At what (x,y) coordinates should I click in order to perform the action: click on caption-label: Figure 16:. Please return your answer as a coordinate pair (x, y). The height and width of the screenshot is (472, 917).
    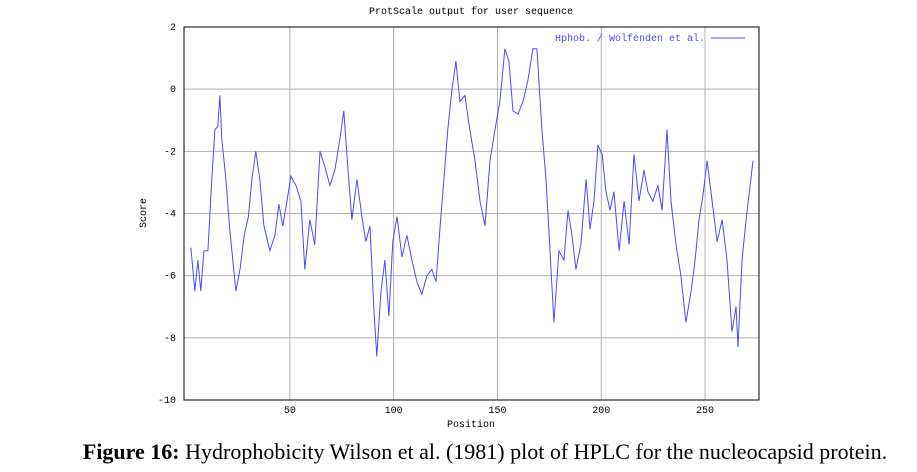
    Looking at the image, I should click on (131, 451).